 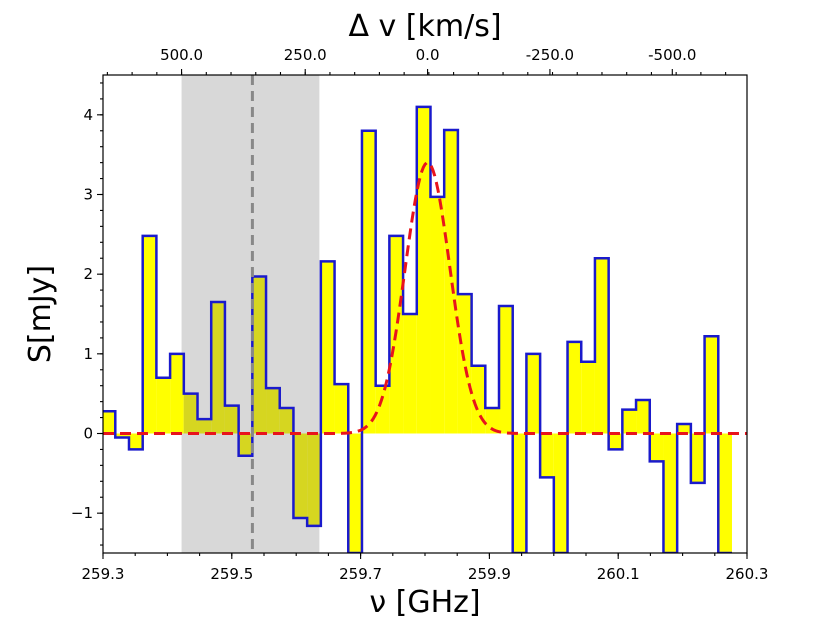 I want to click on tick-label: 259.3, so click(x=103, y=574).